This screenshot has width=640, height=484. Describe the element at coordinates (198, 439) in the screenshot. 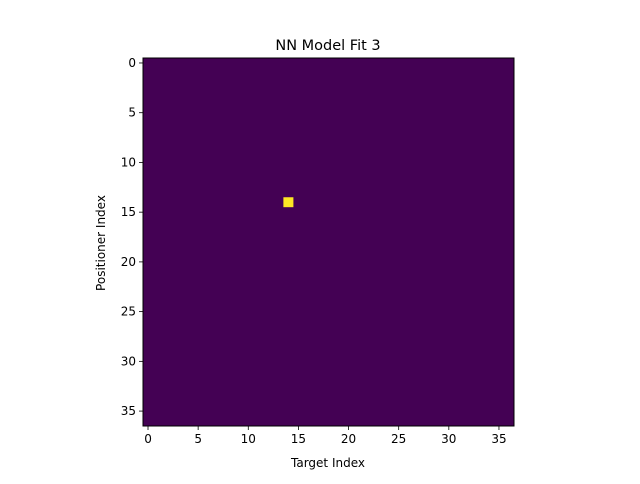

I see `x-tick-label-5: 5` at that location.